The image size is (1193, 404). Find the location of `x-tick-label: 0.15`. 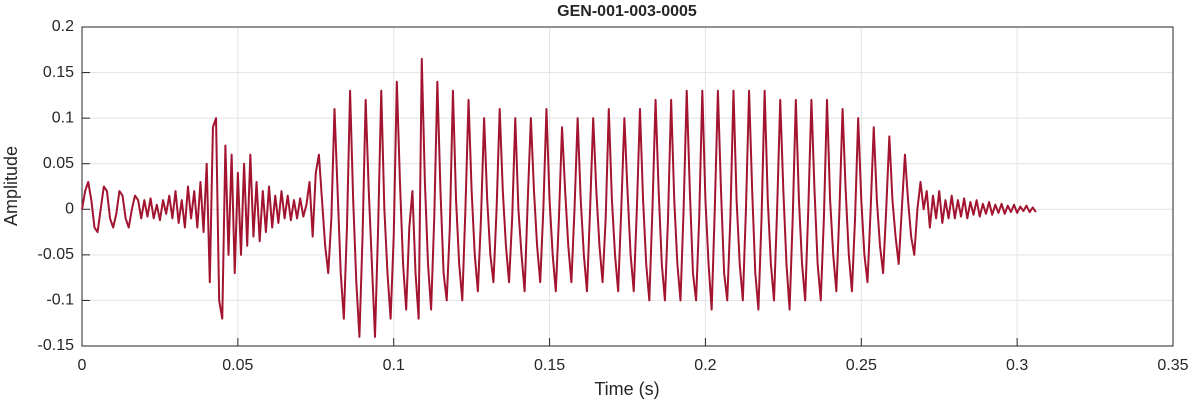

x-tick-label: 0.15 is located at coordinates (549, 365).